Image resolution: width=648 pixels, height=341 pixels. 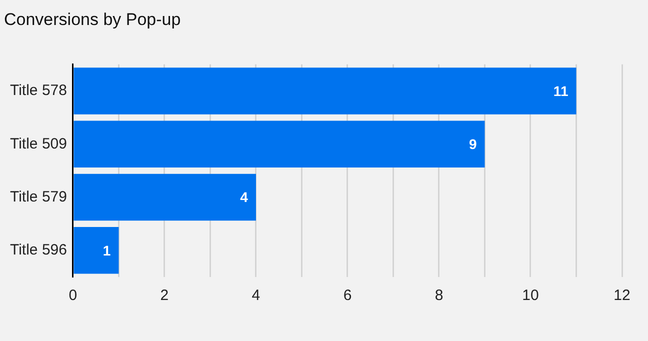 What do you see at coordinates (622, 295) in the screenshot?
I see `x-tick-label: 12` at bounding box center [622, 295].